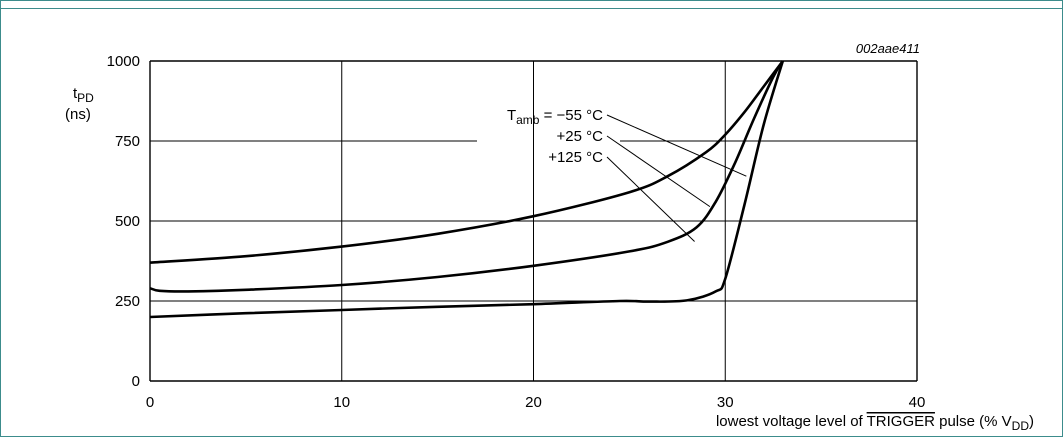 The image size is (1063, 437). I want to click on x-tick-label: 0, so click(150, 402).